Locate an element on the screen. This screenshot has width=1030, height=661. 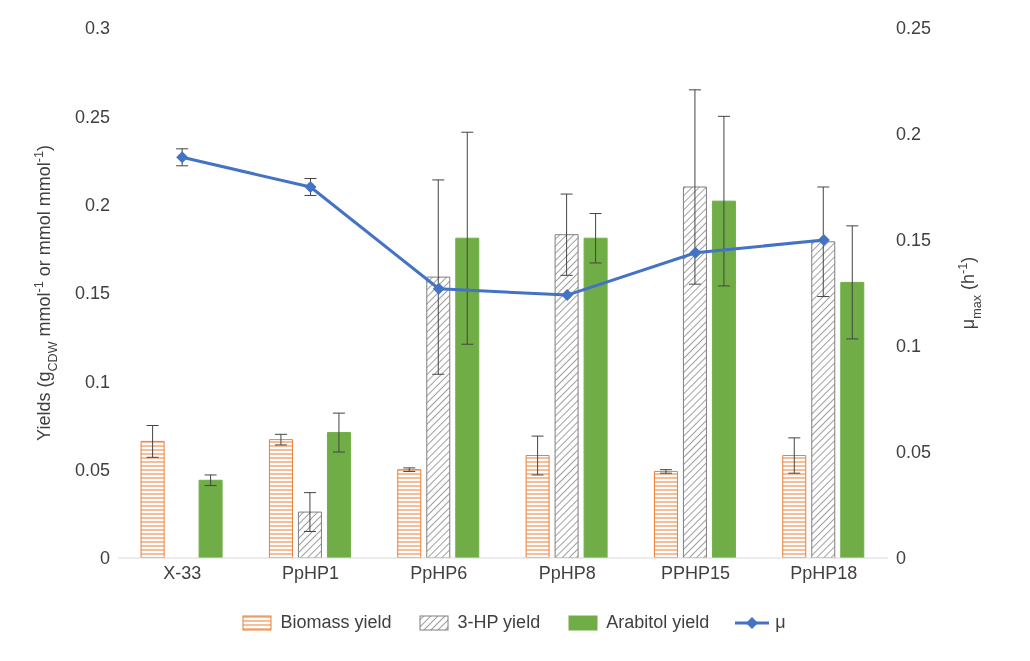
y-tick-label: 0 is located at coordinates (104, 558).